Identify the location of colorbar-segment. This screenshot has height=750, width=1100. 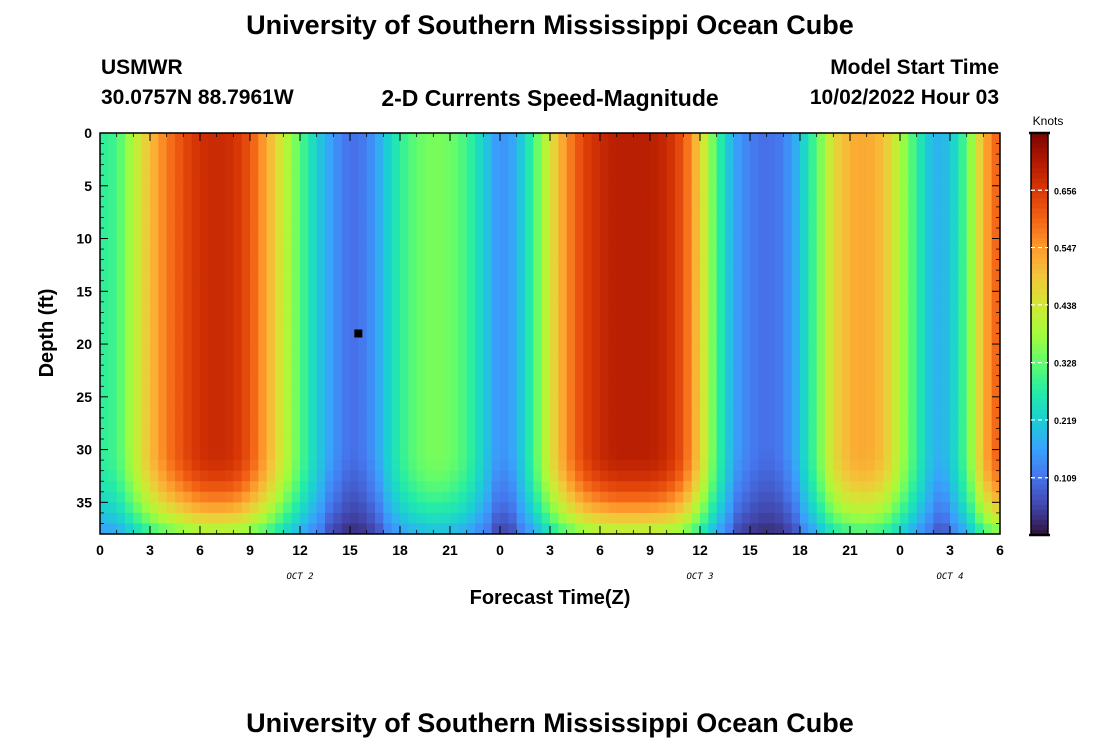
(1039, 196).